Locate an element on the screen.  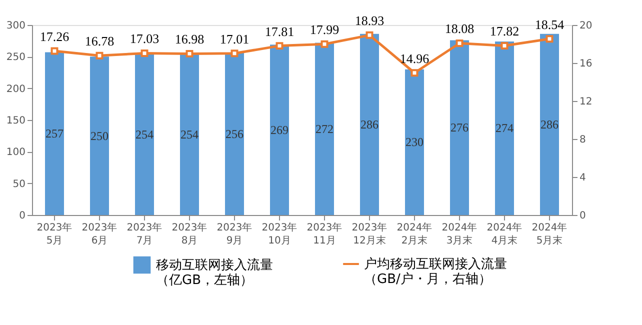
data-label: 256 is located at coordinates (235, 133).